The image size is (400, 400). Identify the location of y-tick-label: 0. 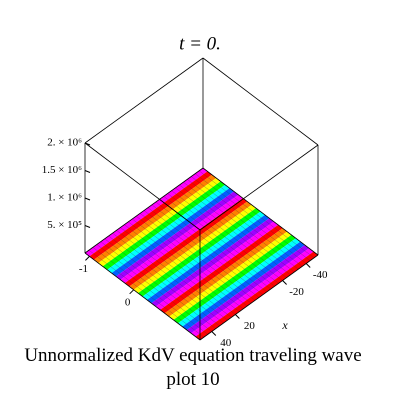
(128, 302).